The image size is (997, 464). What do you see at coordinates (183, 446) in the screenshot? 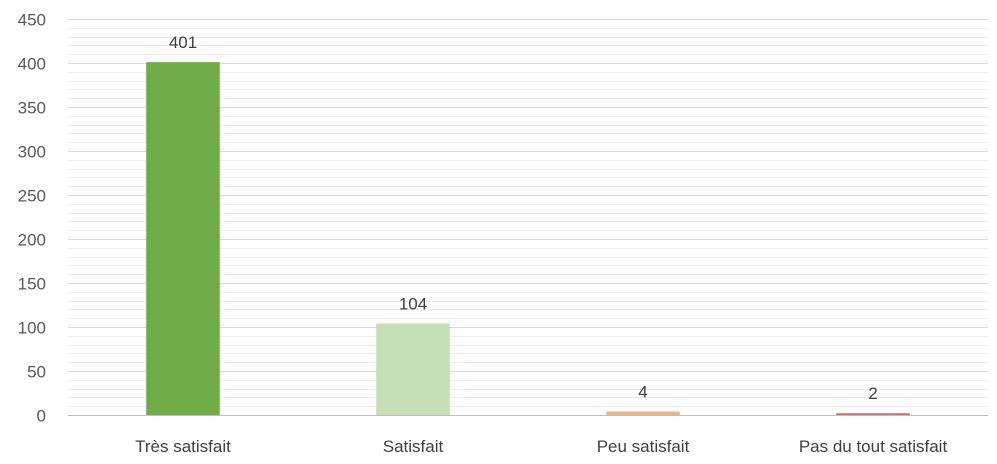
I see `x-category-label: Très satisfait` at bounding box center [183, 446].